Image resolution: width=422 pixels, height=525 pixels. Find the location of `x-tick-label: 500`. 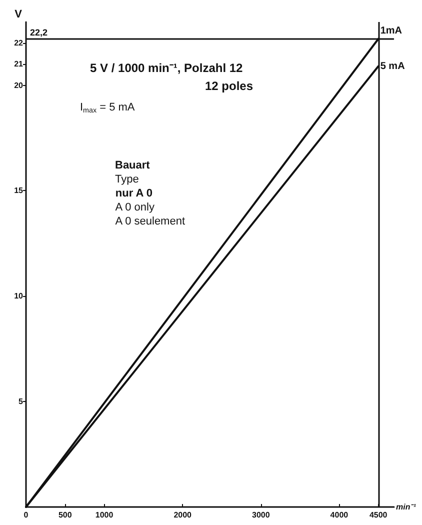

x-tick-label: 500 is located at coordinates (65, 515).